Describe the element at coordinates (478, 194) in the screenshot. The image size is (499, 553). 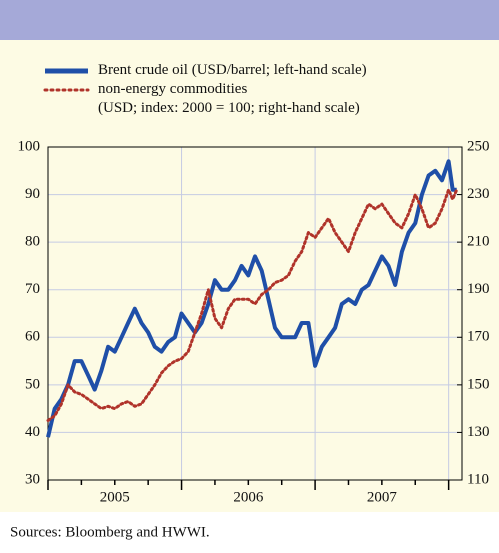
I see `y2-tick-label: 230` at that location.